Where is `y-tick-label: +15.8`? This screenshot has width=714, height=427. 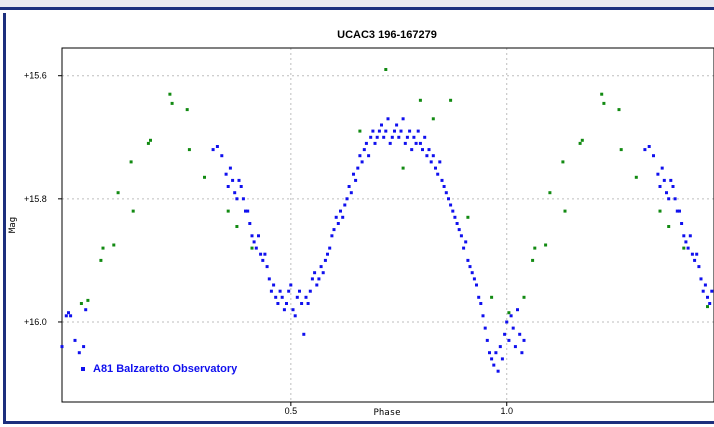
y-tick-label: +15.8 is located at coordinates (35, 199).